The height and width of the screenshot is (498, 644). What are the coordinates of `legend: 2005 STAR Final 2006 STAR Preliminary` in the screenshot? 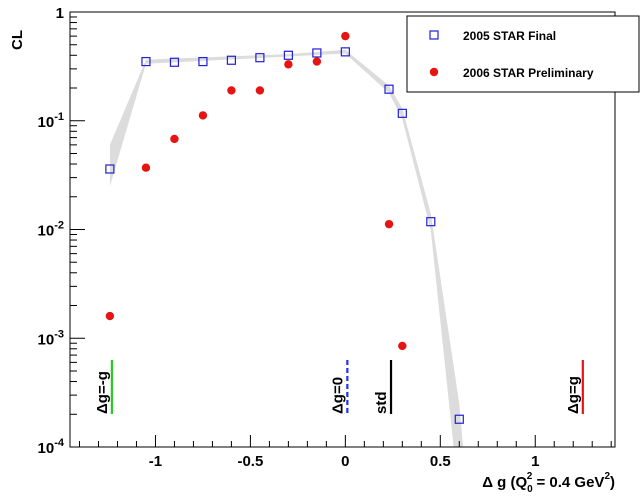 It's located at (523, 54).